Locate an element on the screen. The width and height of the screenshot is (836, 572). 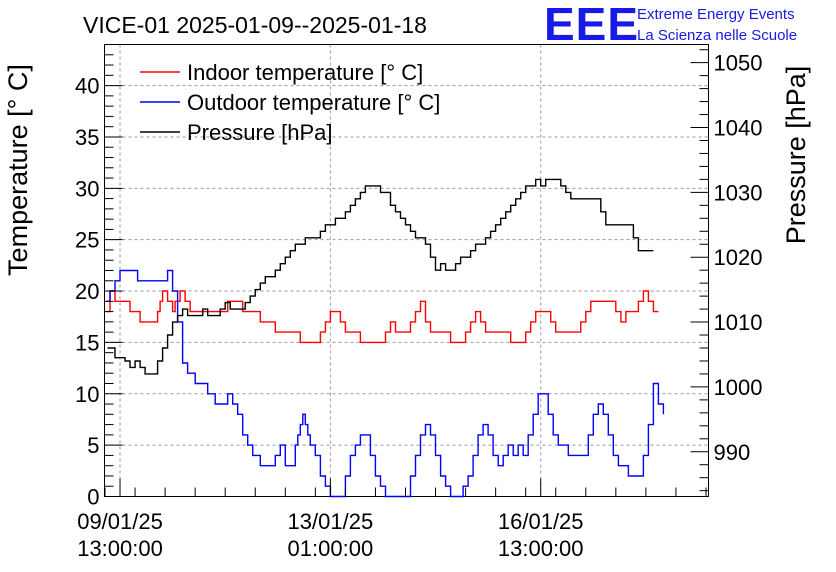
y-left-tick-label: 10 is located at coordinates (87, 394).